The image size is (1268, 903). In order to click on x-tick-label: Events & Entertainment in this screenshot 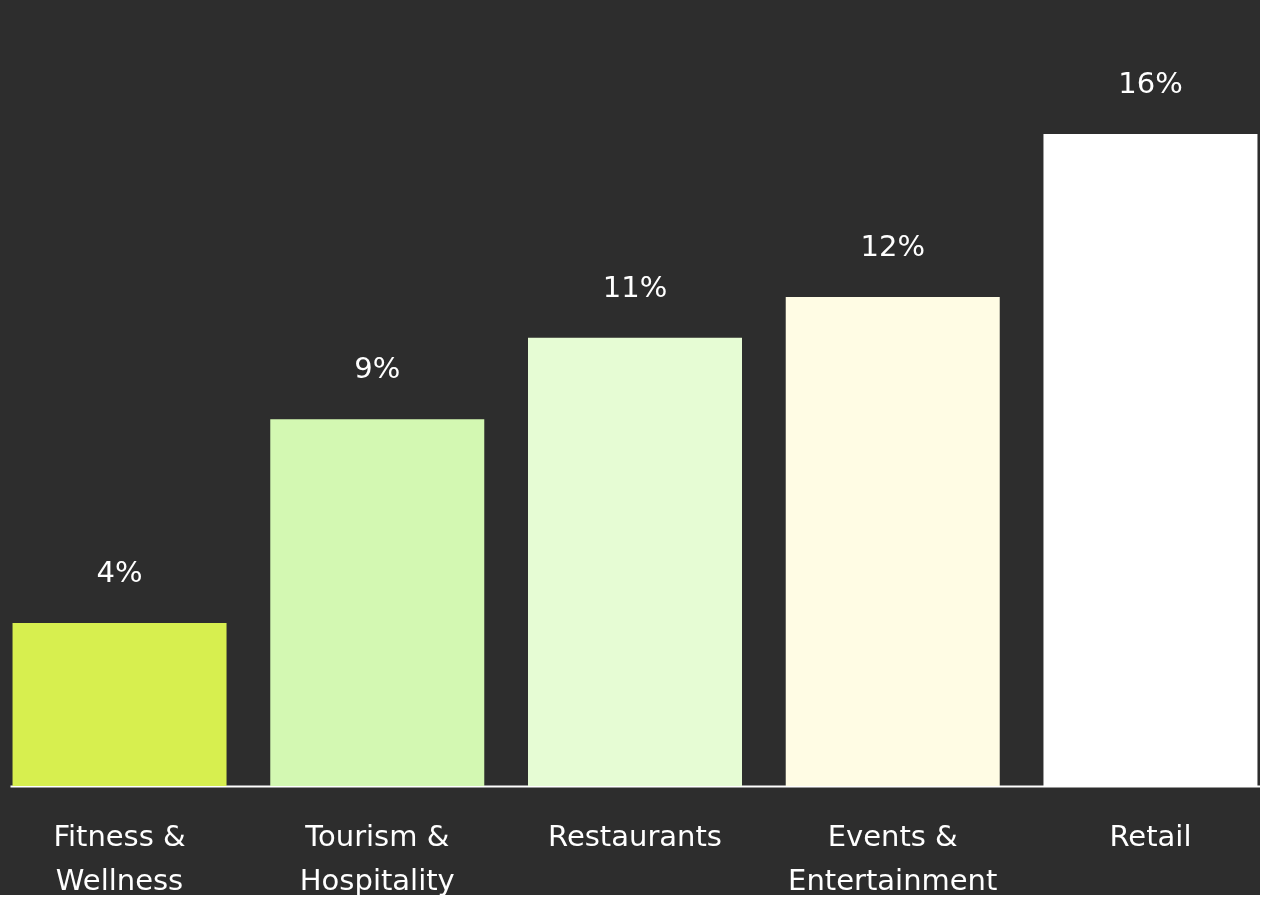, I will do `click(893, 857)`.